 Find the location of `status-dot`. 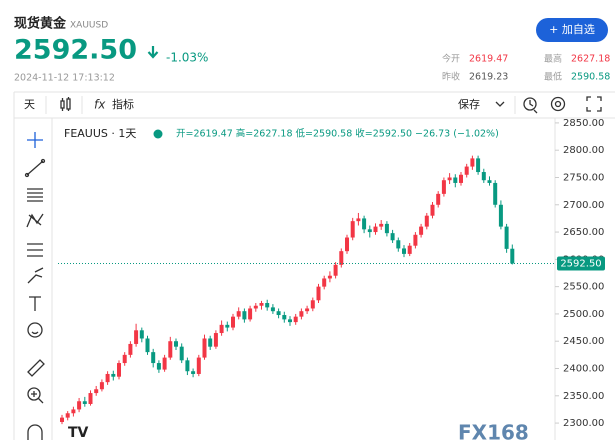

status-dot is located at coordinates (158, 134).